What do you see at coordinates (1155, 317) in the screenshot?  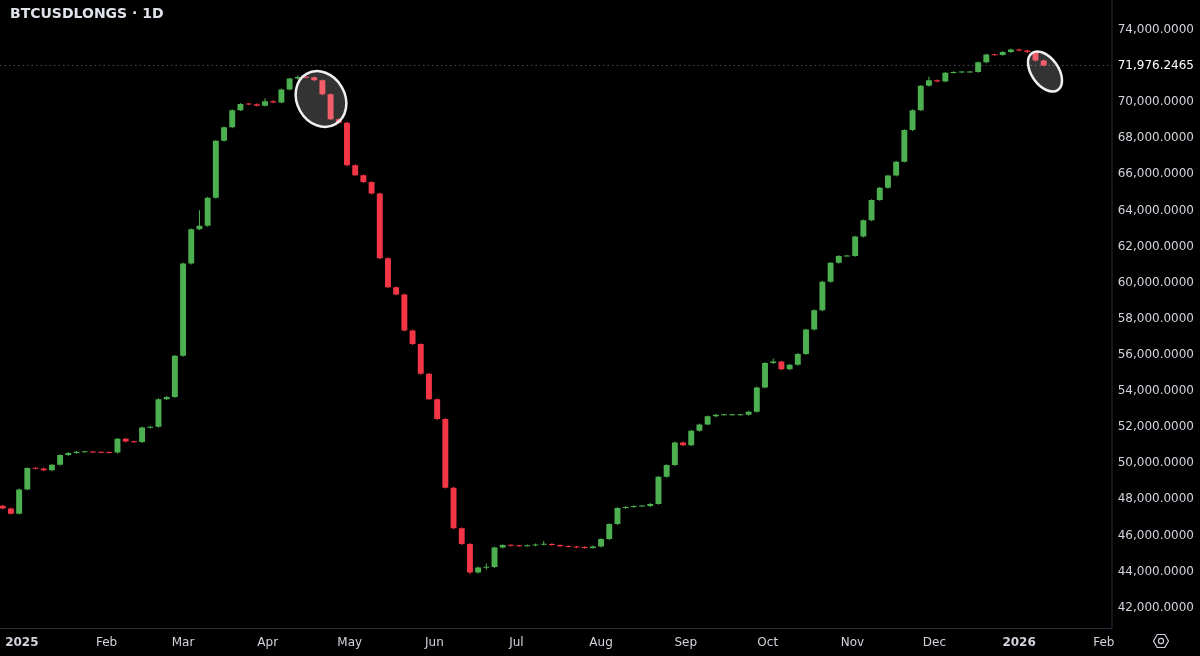 I see `y-tick-label: 58,000.0000` at bounding box center [1155, 317].